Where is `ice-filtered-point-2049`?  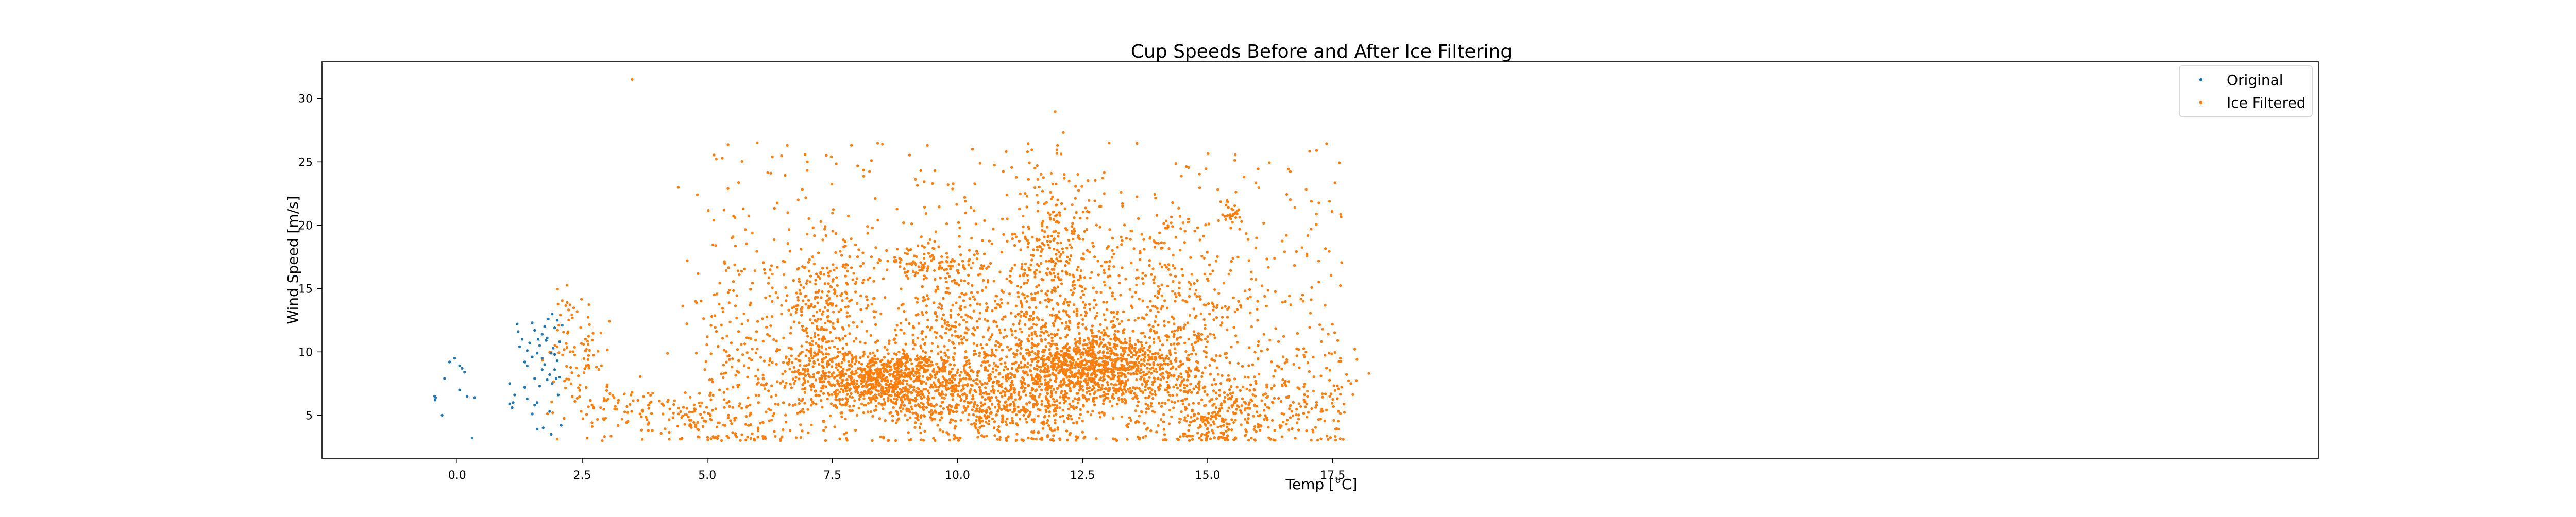
ice-filtered-point-2049 is located at coordinates (881, 314).